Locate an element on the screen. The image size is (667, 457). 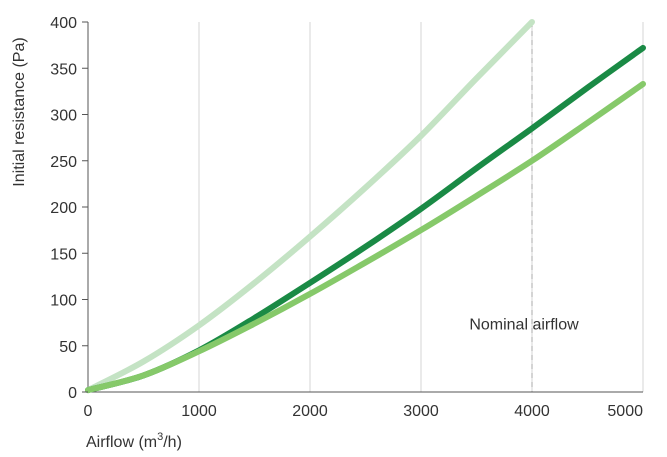
y-tick-label: 100 is located at coordinates (63, 301).